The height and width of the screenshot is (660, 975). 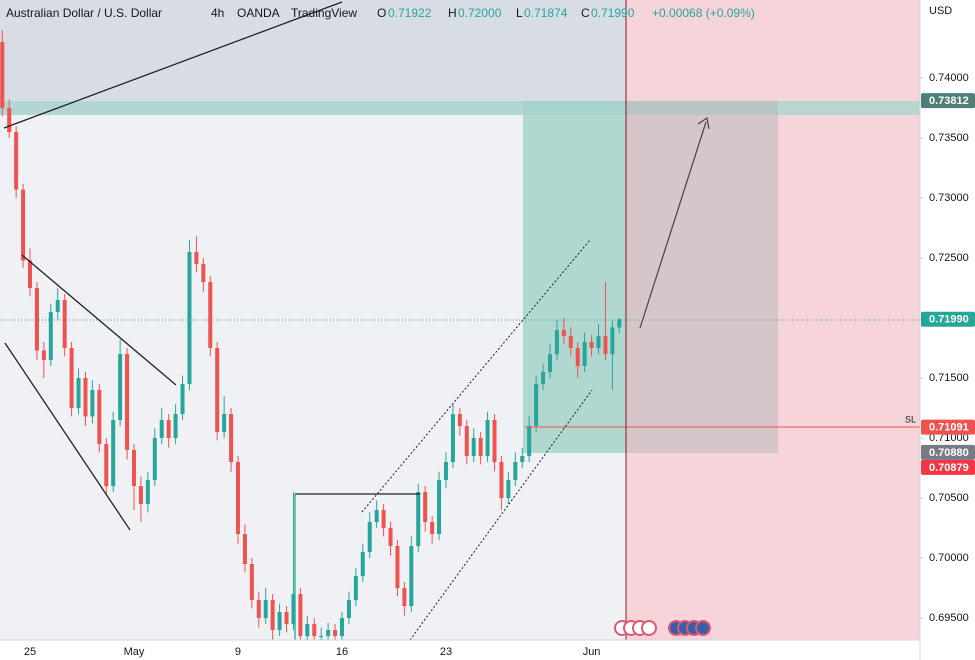 I want to click on y-tick-label: 0.71500, so click(x=949, y=378).